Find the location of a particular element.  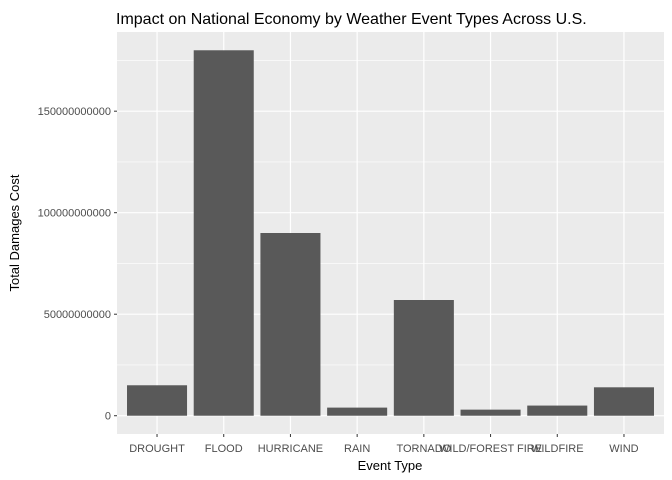

bar-rain is located at coordinates (357, 411).